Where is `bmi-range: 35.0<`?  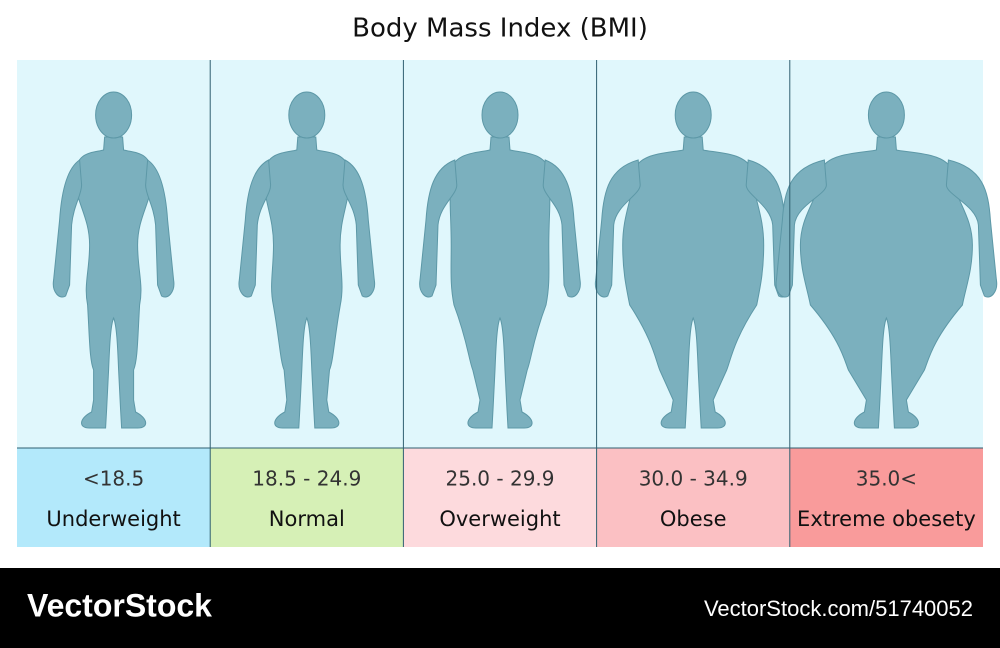 bmi-range: 35.0< is located at coordinates (886, 479).